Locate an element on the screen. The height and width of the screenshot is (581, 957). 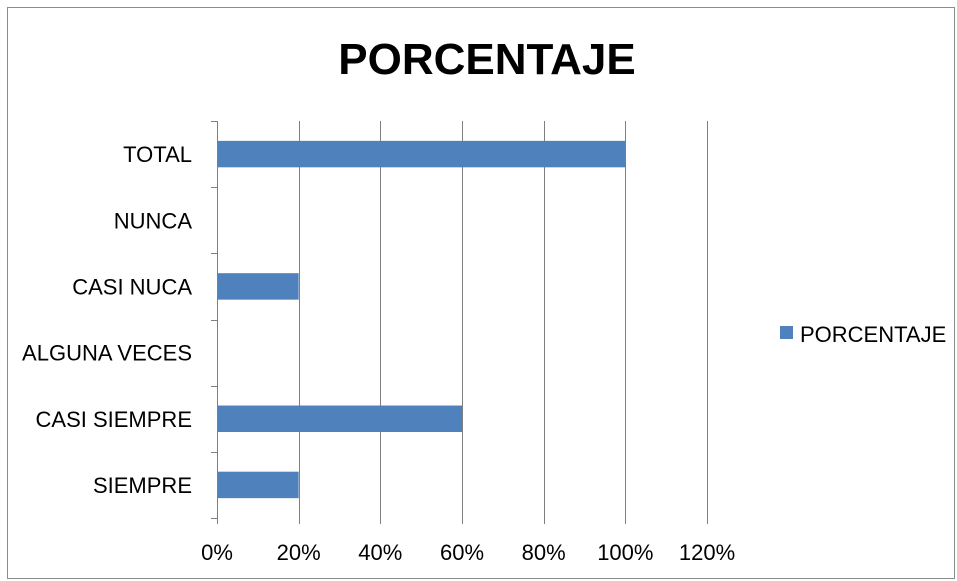
chart-title: PORCENTAJE is located at coordinates (486, 59).